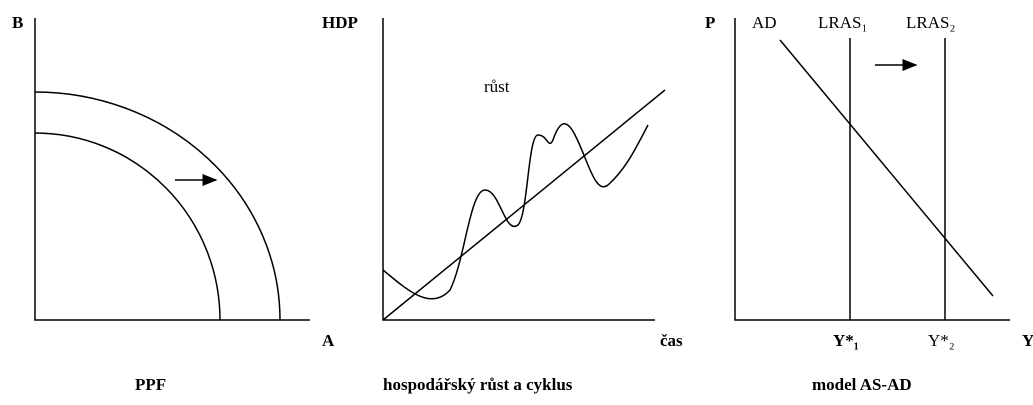 This screenshot has width=1033, height=405. Describe the element at coordinates (515, 211) in the screenshot. I see `cycle-curve` at that location.